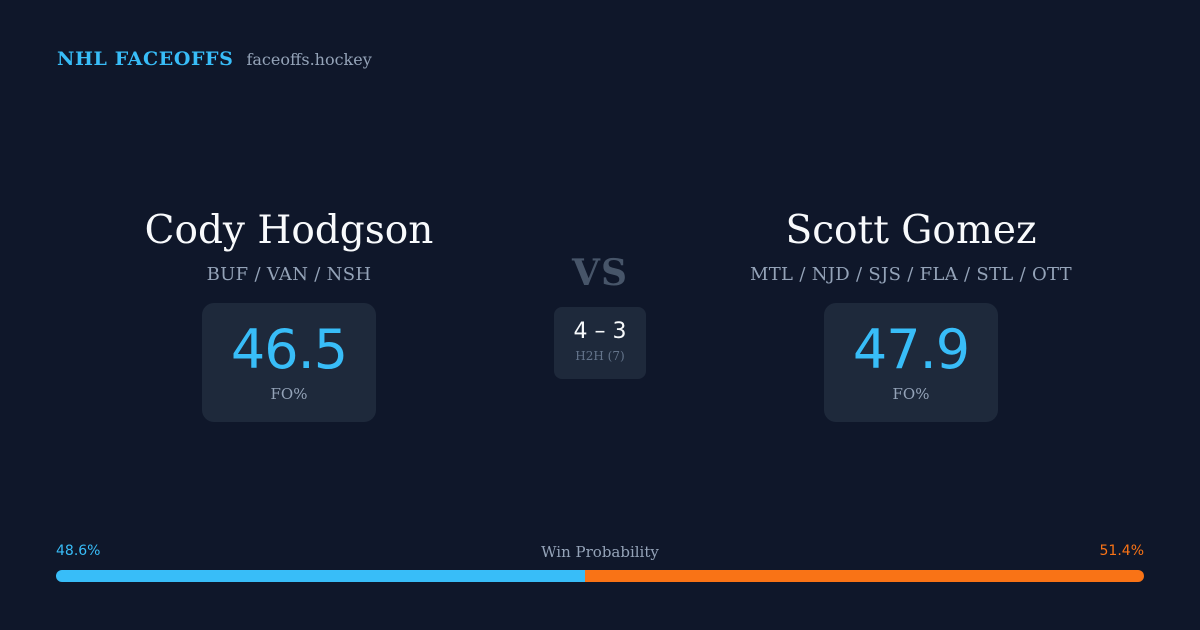 This screenshot has width=1200, height=630. I want to click on player-left-fo-card: 46.5 FO%, so click(289, 362).